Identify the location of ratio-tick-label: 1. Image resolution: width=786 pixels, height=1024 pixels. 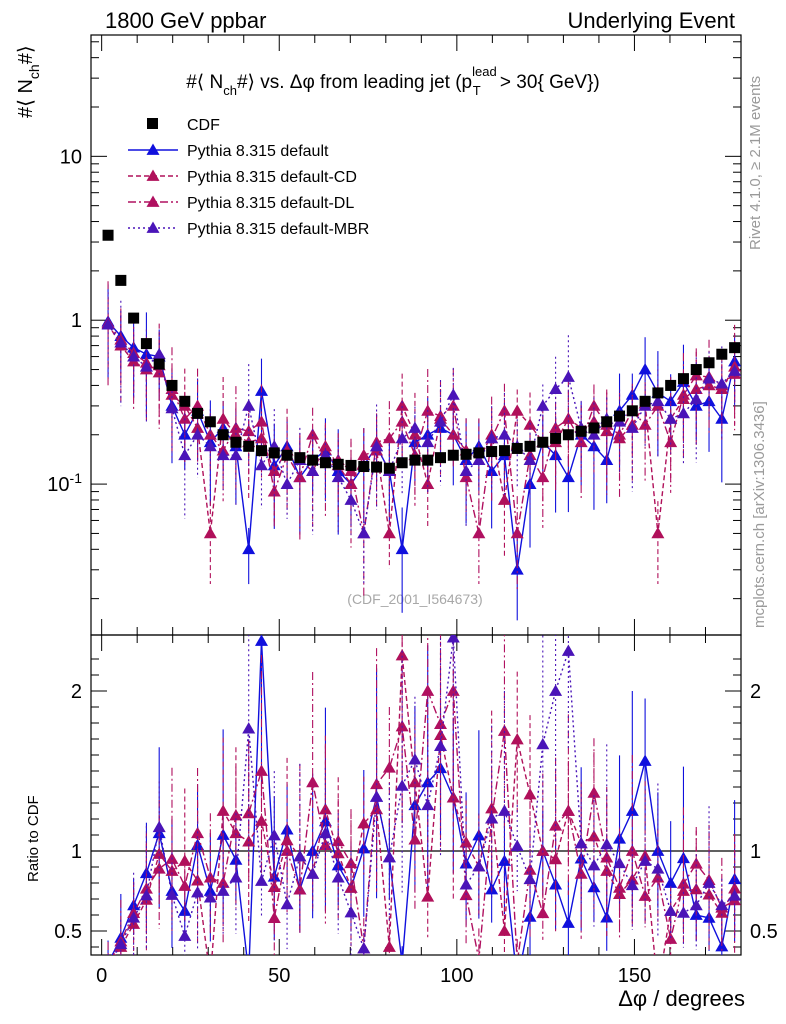
(755, 852).